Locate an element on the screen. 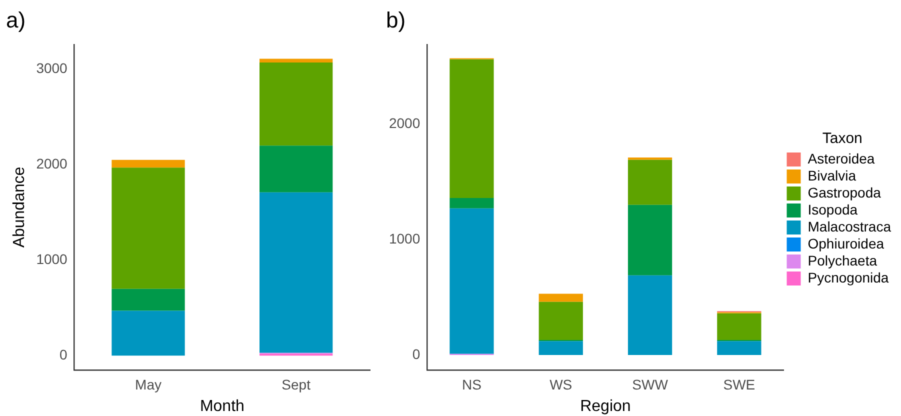 The width and height of the screenshot is (901, 416). x-axis-title: Region is located at coordinates (605, 406).